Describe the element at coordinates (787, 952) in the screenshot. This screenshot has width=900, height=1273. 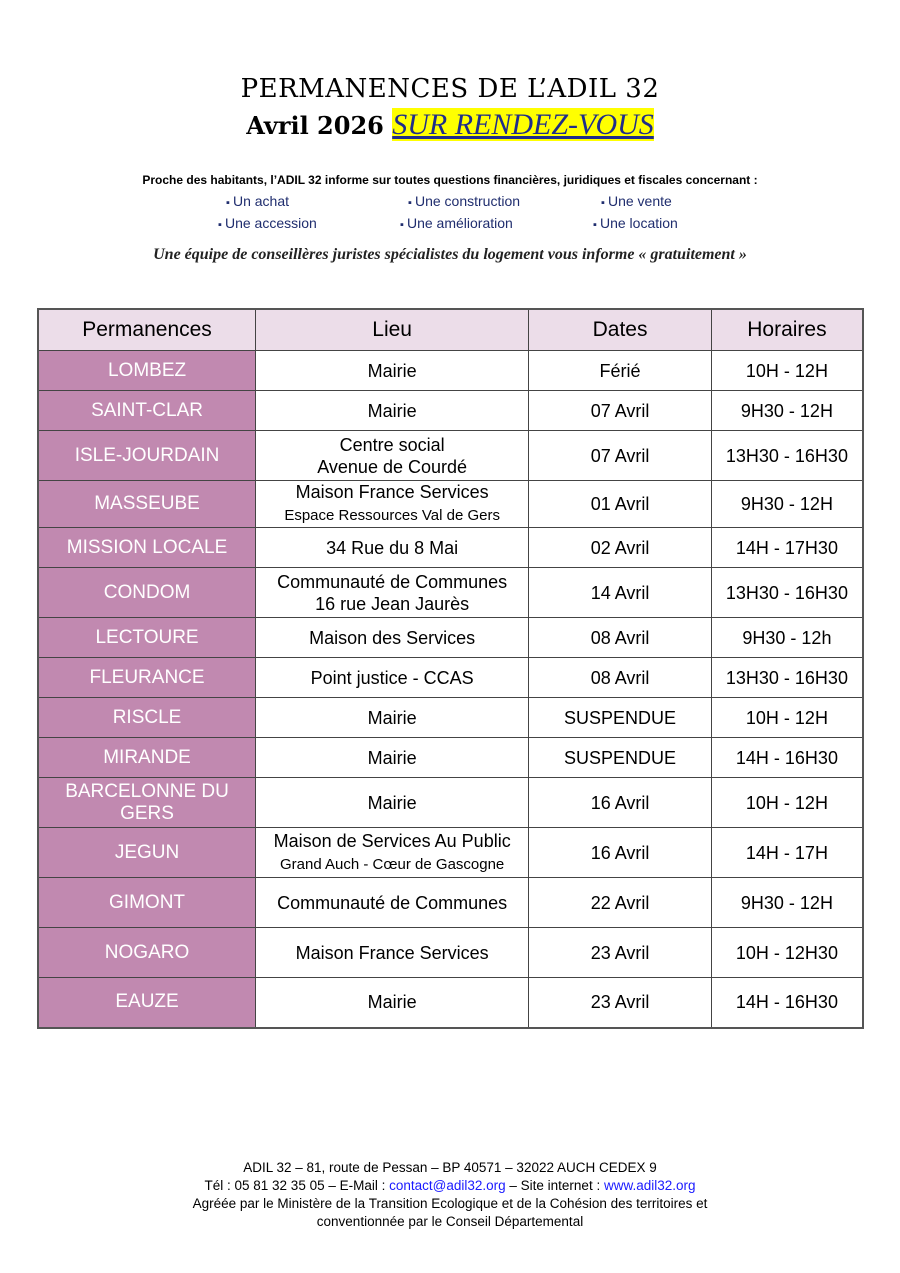
I see `hours-cell: 10H - 12H30` at that location.